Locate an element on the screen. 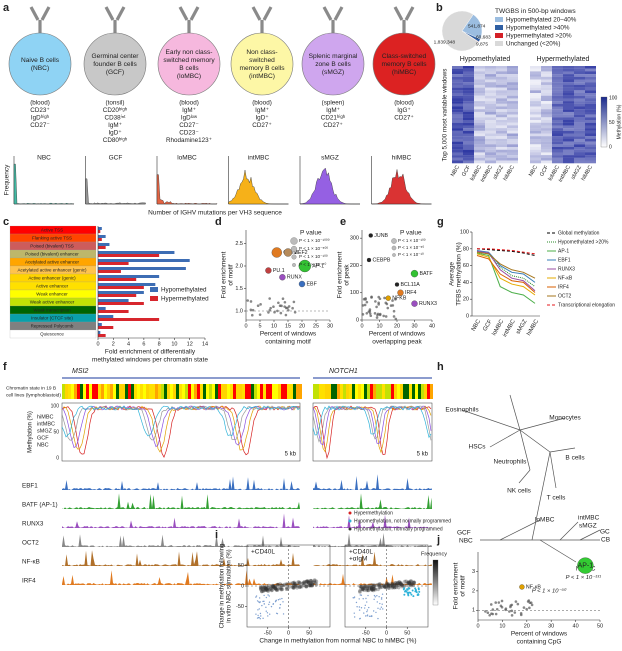 Image resolution: width=622 pixels, height=651 pixels. axis-title: Frequency is located at coordinates (7, 179).